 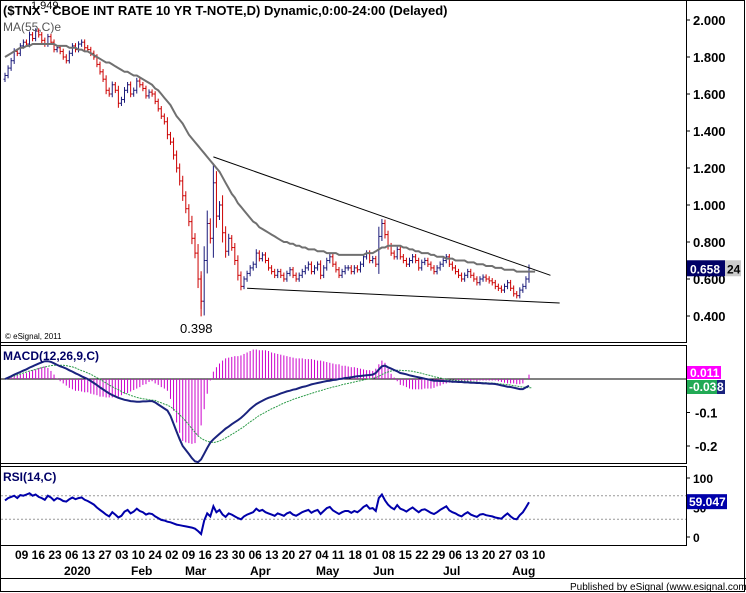 I want to click on last-price-tag, so click(x=706, y=268).